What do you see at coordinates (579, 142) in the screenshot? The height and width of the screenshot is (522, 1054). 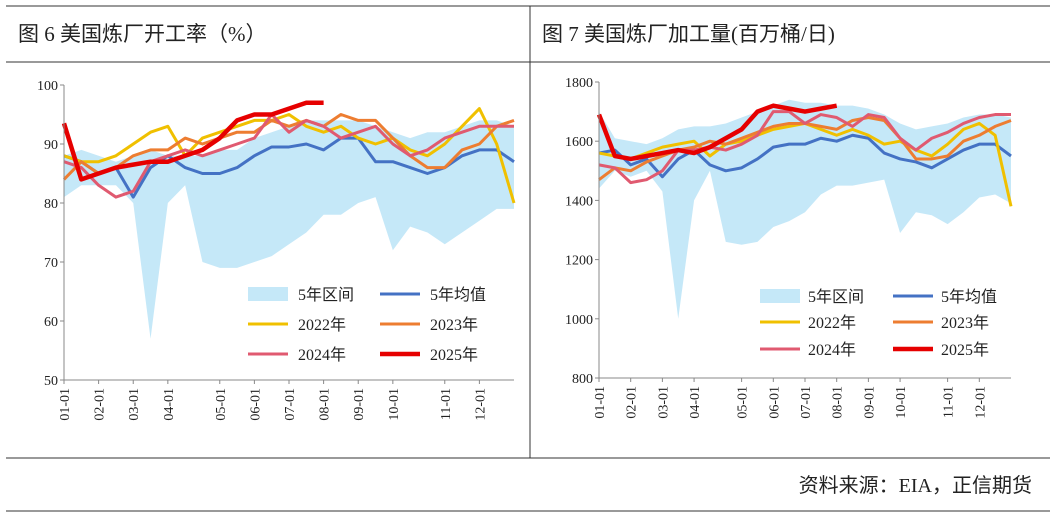 I see `y-tick-label: 1600` at bounding box center [579, 142].